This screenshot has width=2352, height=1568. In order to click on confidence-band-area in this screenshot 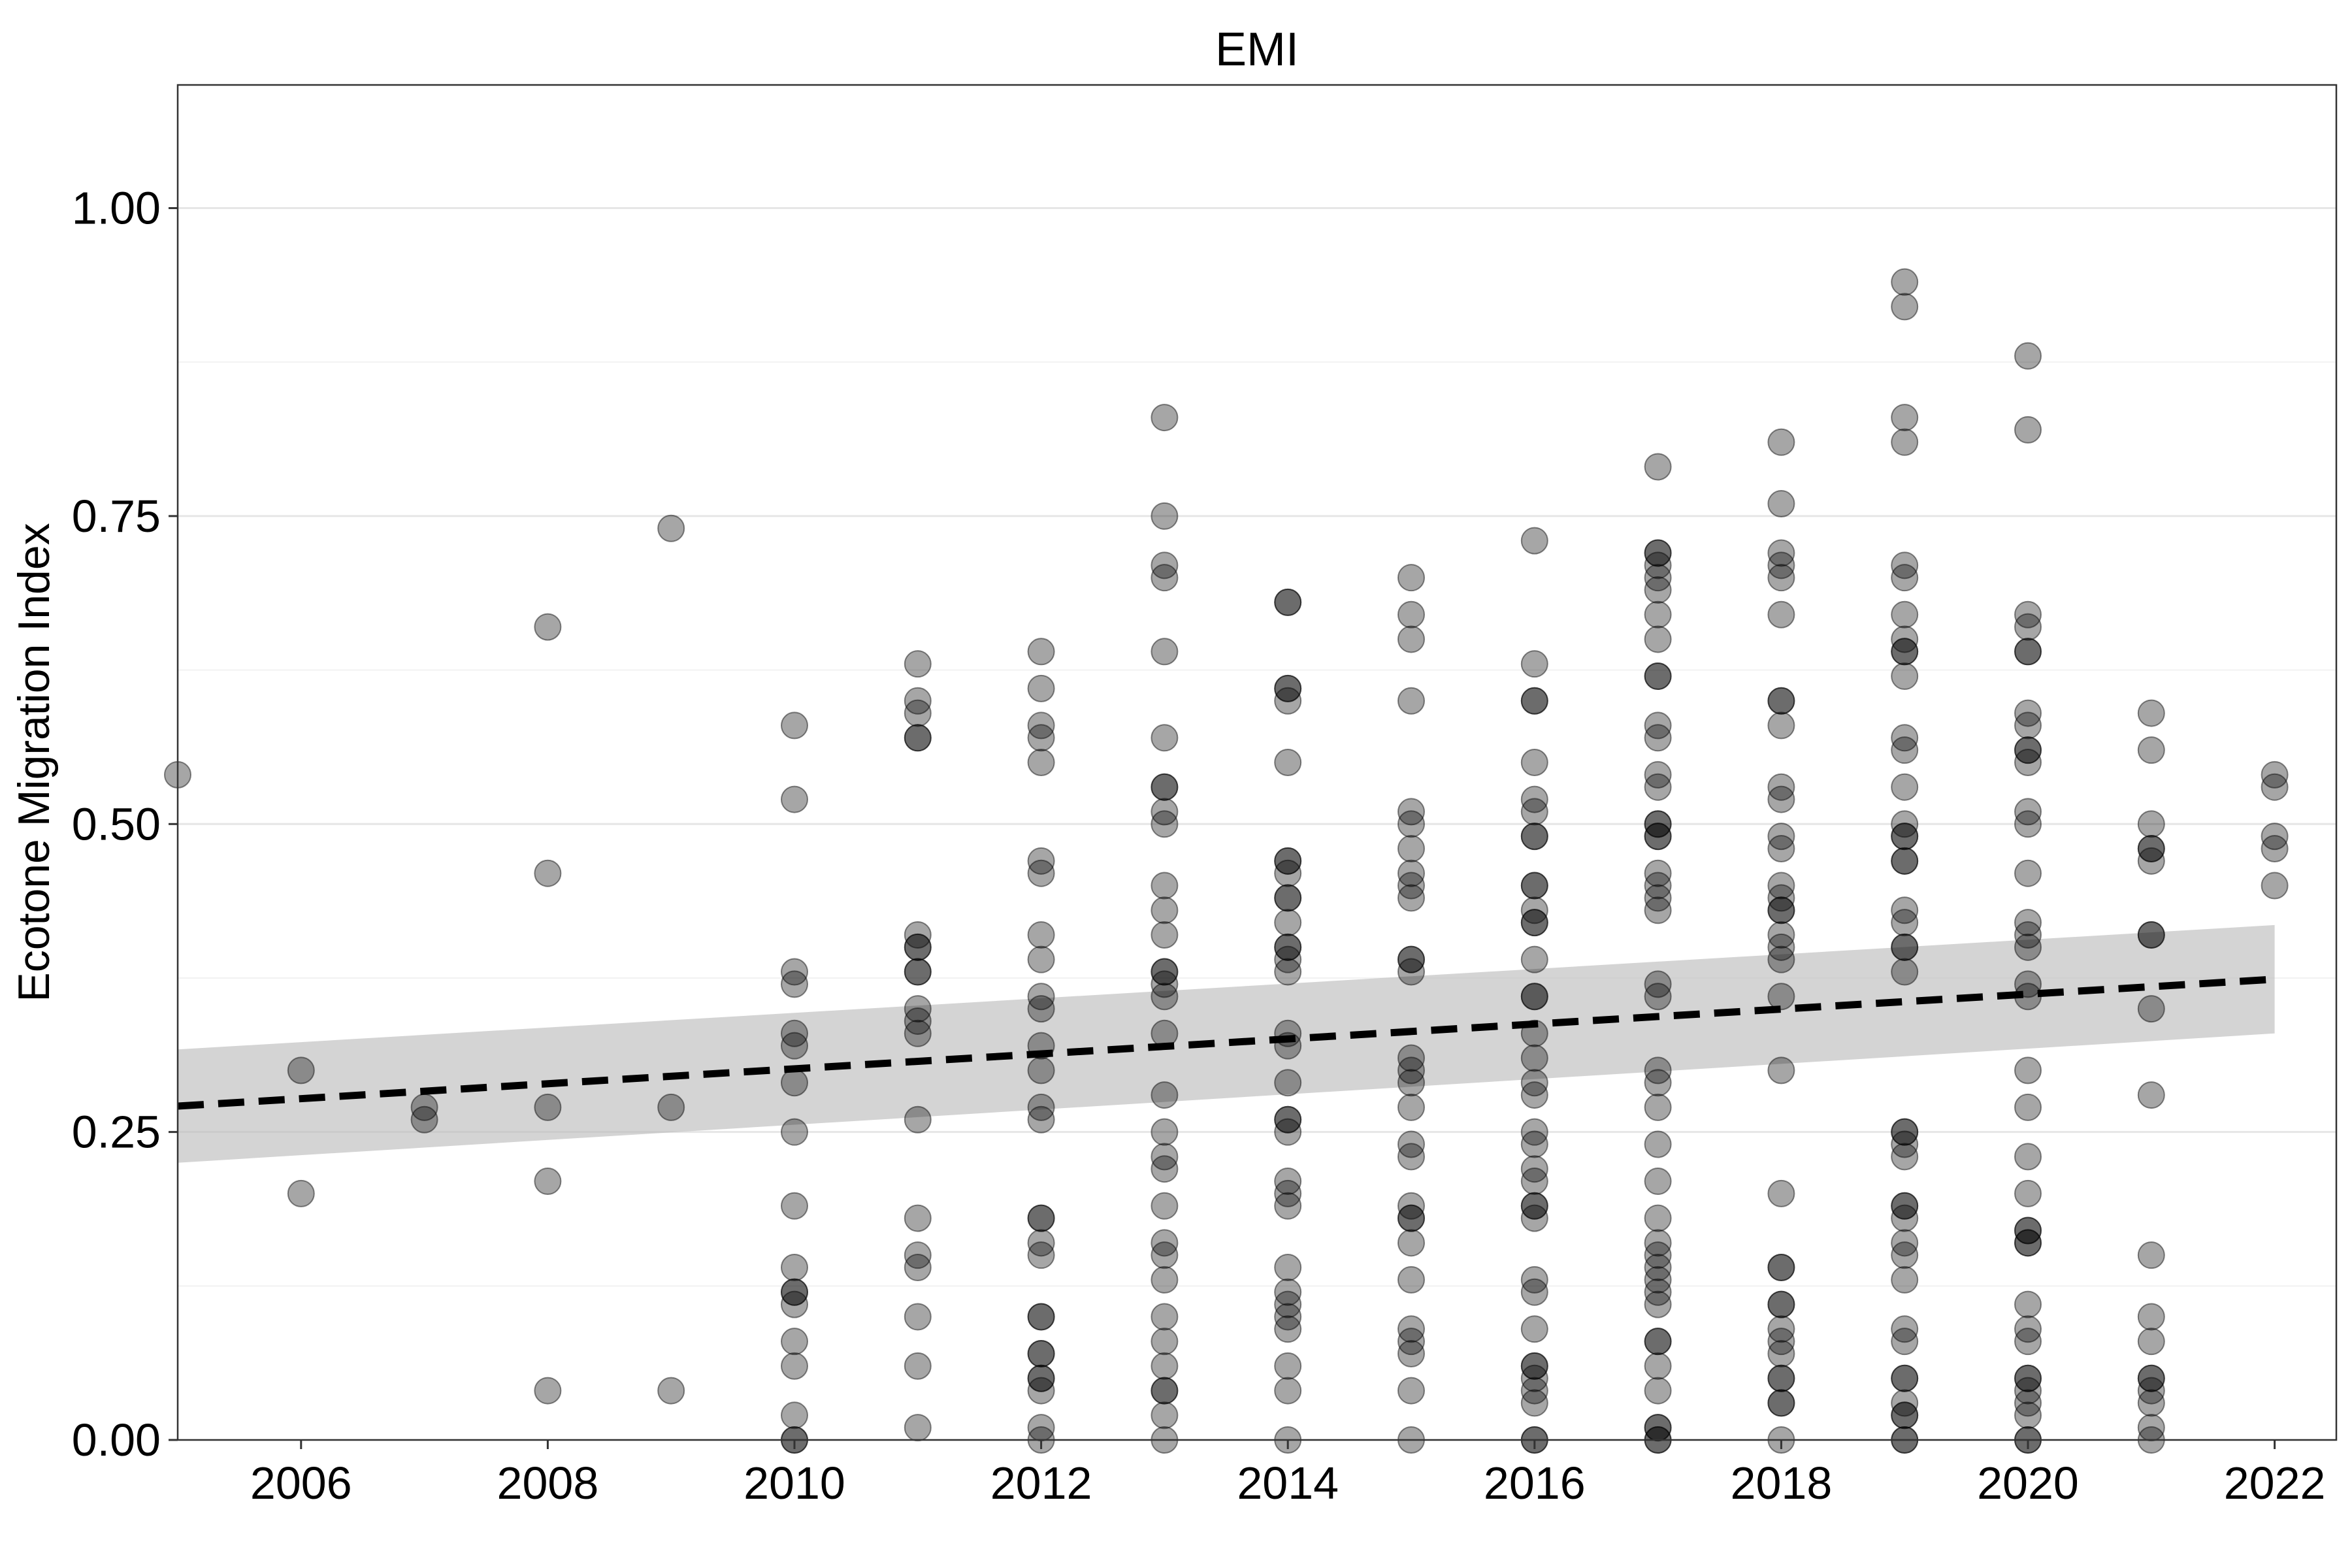, I will do `click(1226, 1043)`.